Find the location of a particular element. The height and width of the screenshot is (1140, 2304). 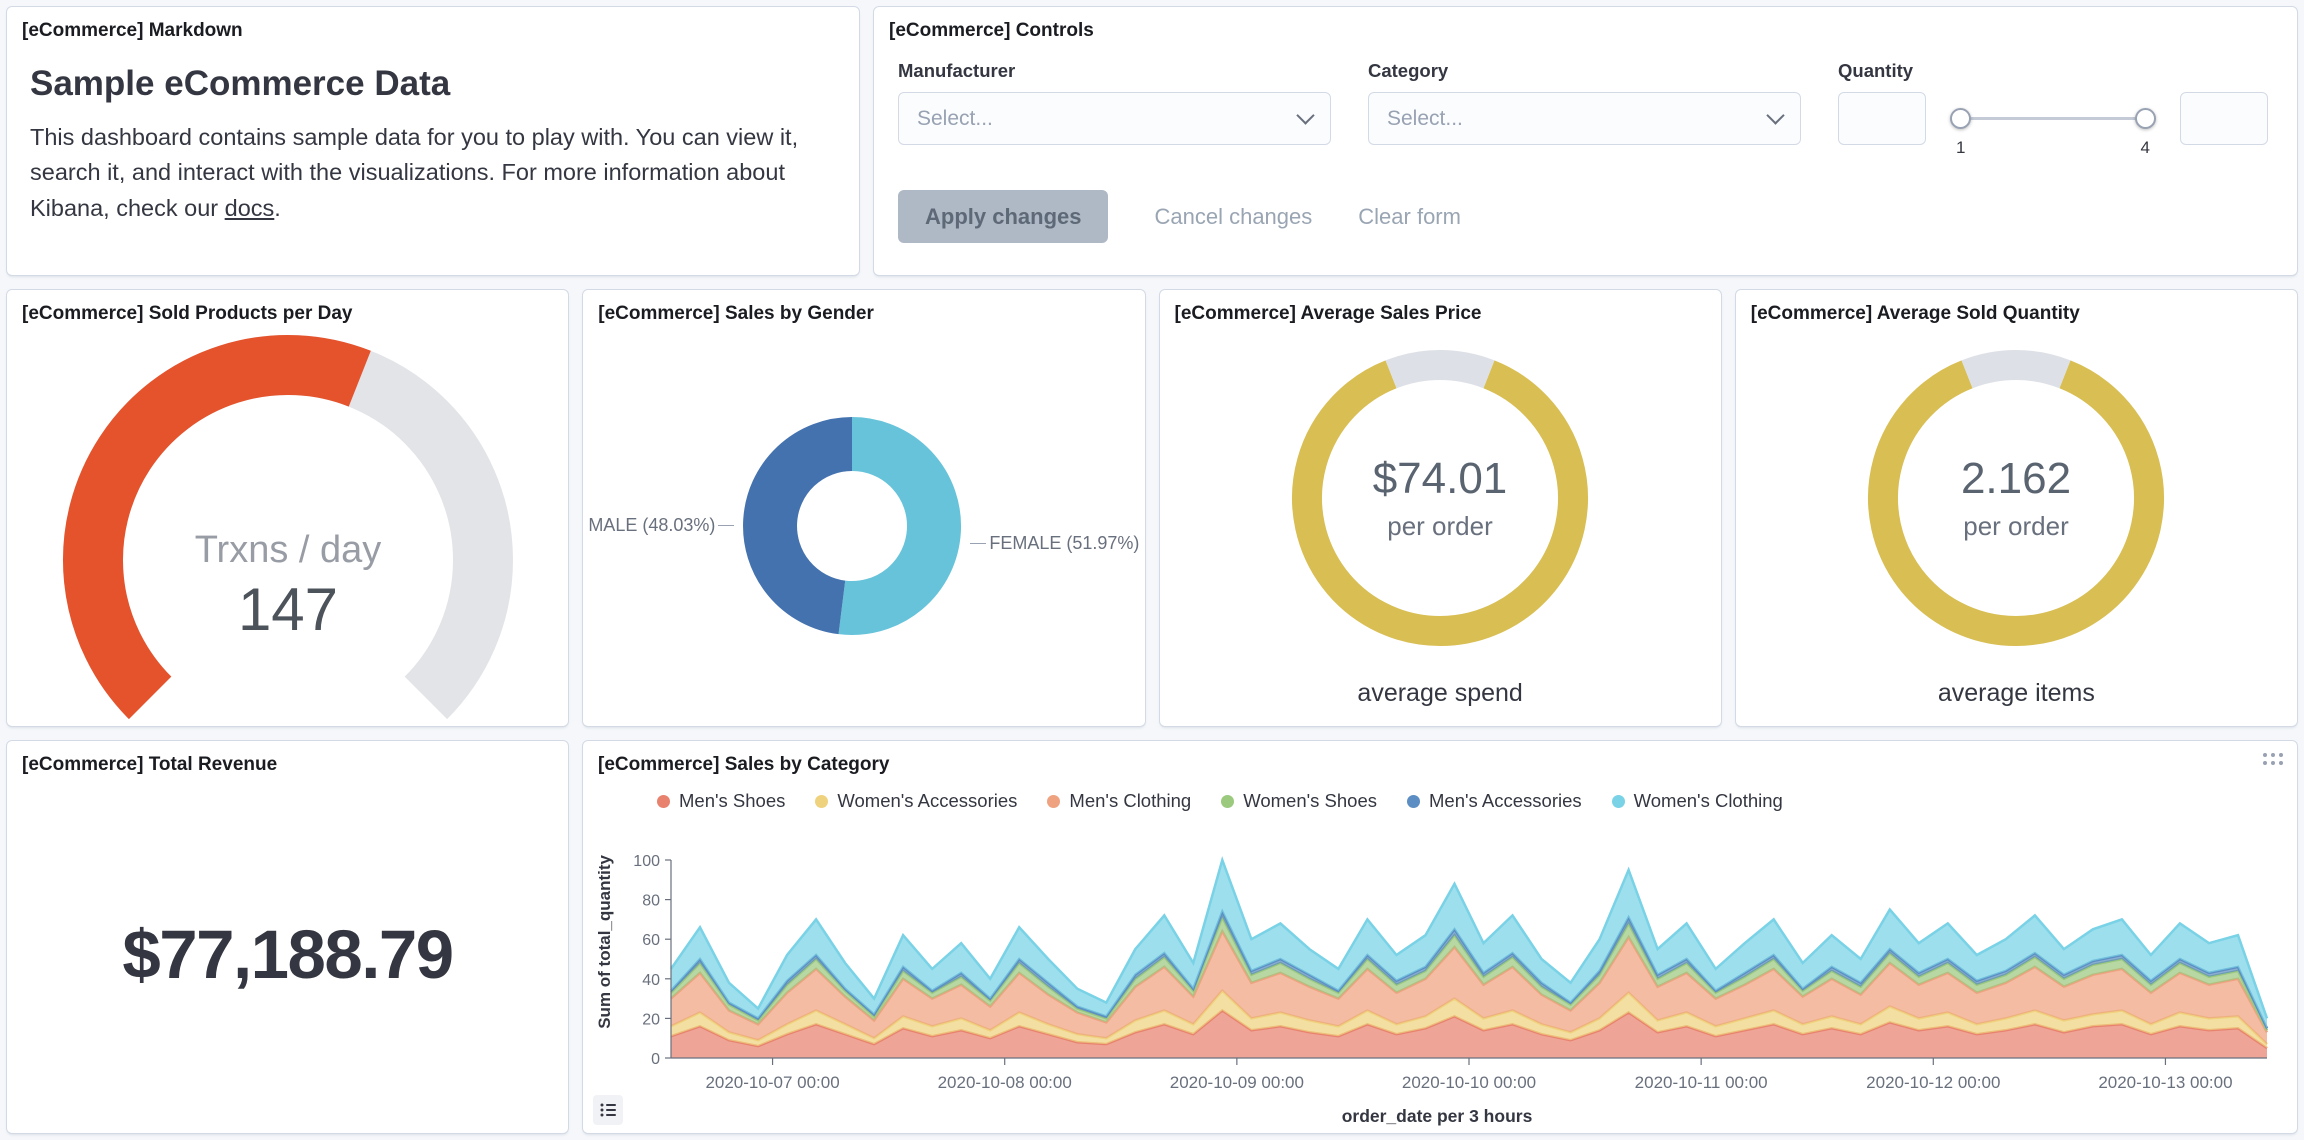

gauge-chart: Trxns / day 147 is located at coordinates (287, 525).